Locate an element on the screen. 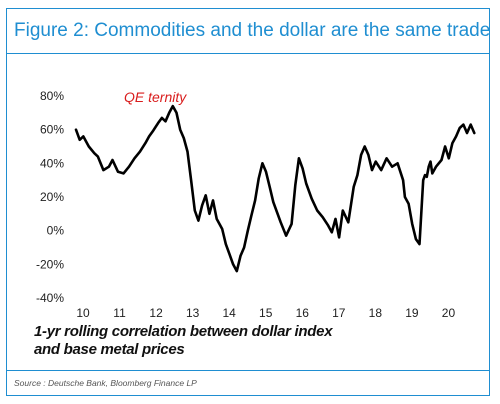 Image resolution: width=500 pixels, height=404 pixels. x-tick-label: 17 is located at coordinates (339, 313).